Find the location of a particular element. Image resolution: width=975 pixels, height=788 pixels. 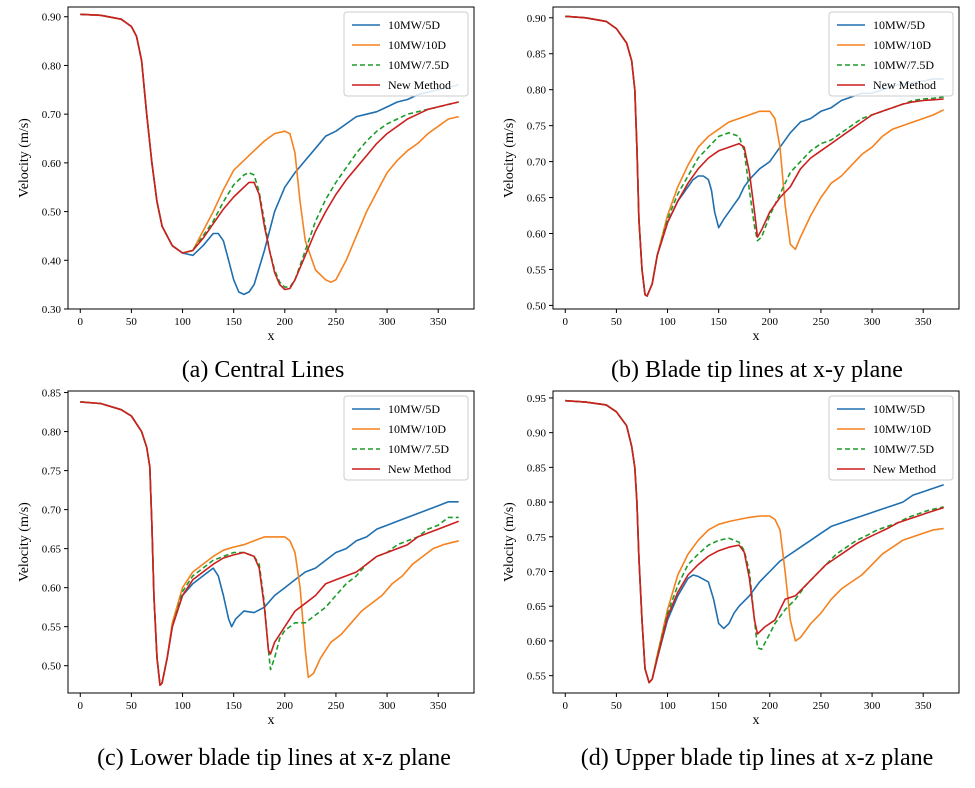

y-tick-label: 0.95 is located at coordinates (537, 399).